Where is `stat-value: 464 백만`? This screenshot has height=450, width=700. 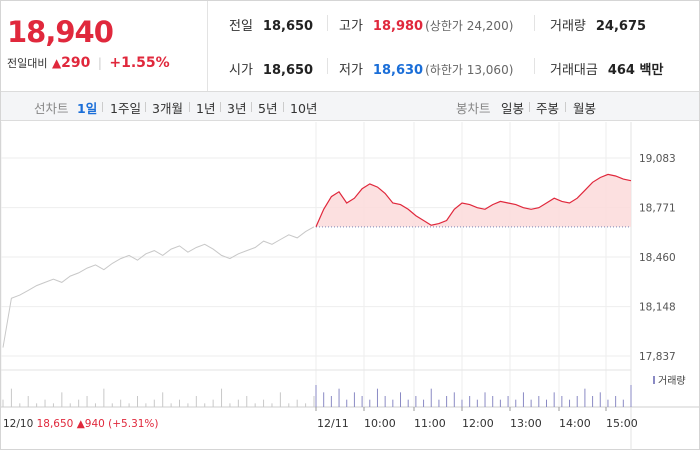
stat-value: 464 백만 is located at coordinates (635, 70).